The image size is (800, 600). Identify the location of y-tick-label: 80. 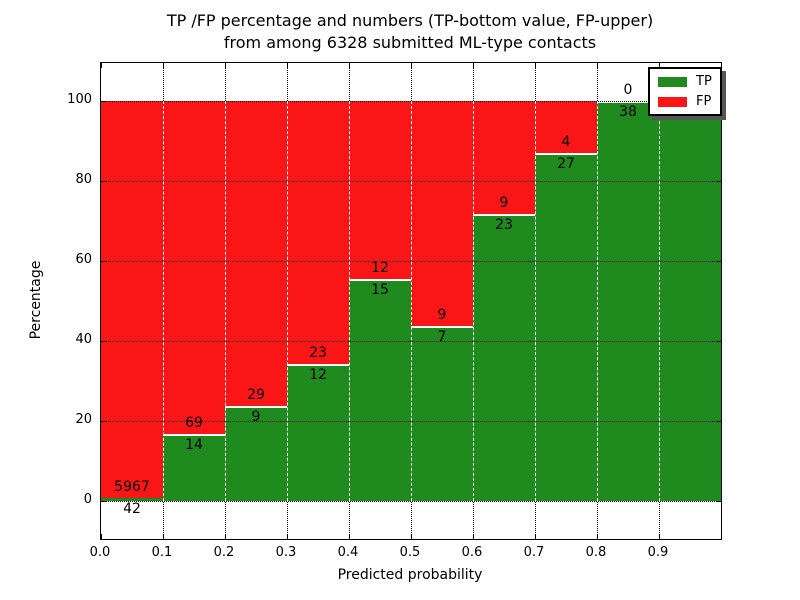
(83, 179).